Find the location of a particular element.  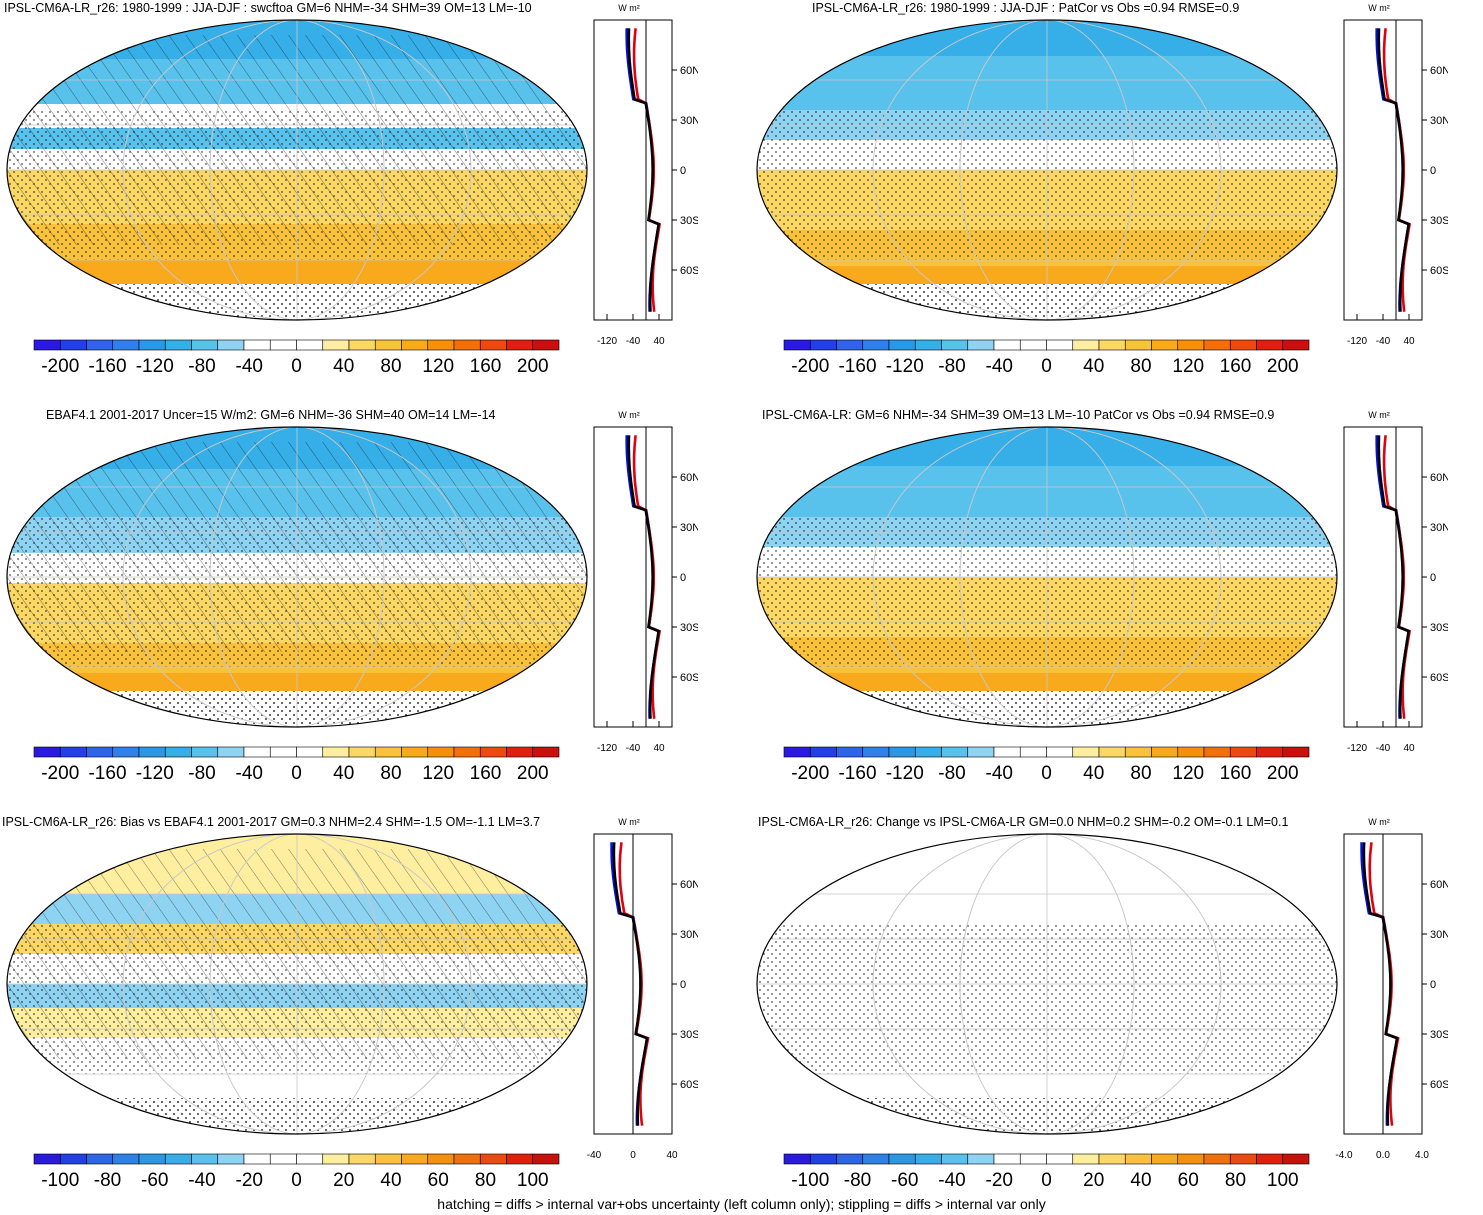

zonal-profile-3: W m² 60N 30N 0 30S 60S -120 -40 40 is located at coordinates (645, 582).